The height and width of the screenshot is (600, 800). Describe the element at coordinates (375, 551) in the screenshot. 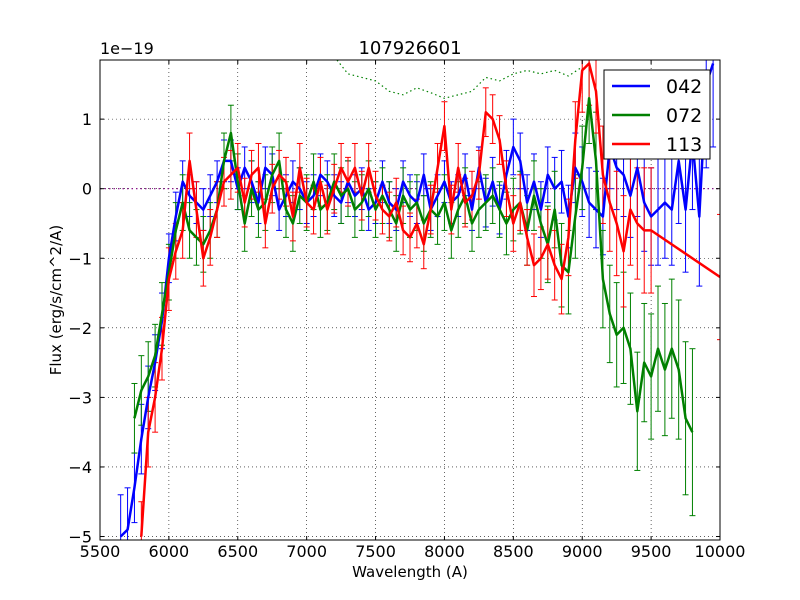

I see `x-tick-label: 7500` at that location.